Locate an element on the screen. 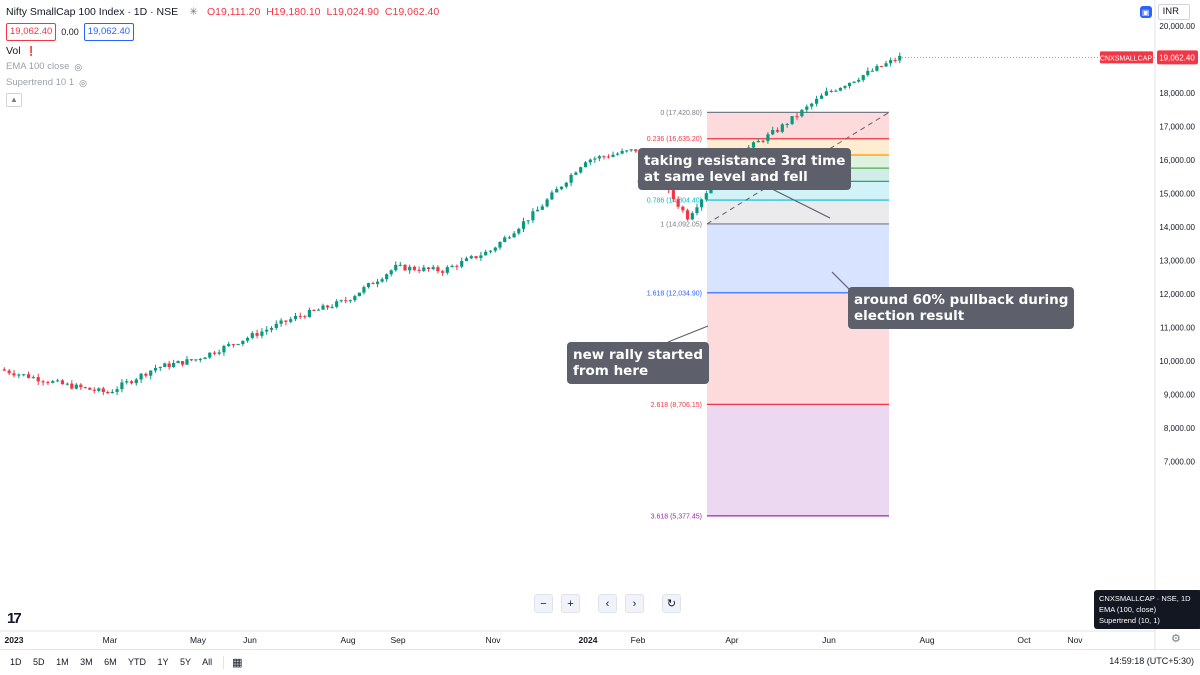 Image resolution: width=1200 pixels, height=675 pixels. time-label: Mar is located at coordinates (110, 640).